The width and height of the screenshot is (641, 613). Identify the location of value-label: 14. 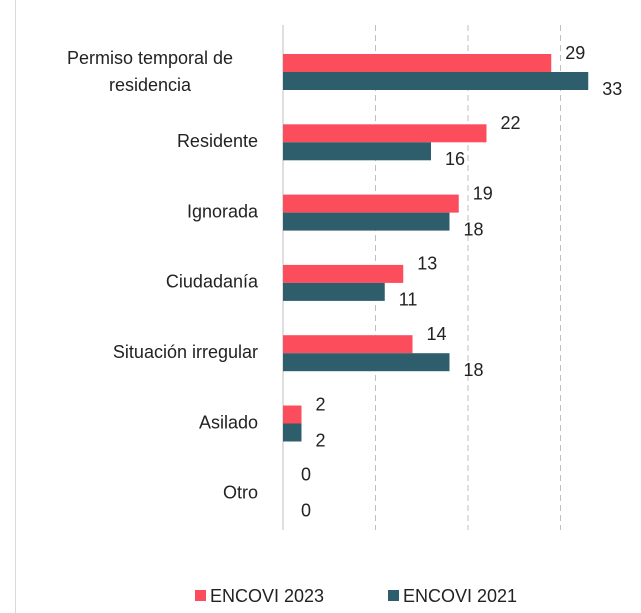
(437, 334).